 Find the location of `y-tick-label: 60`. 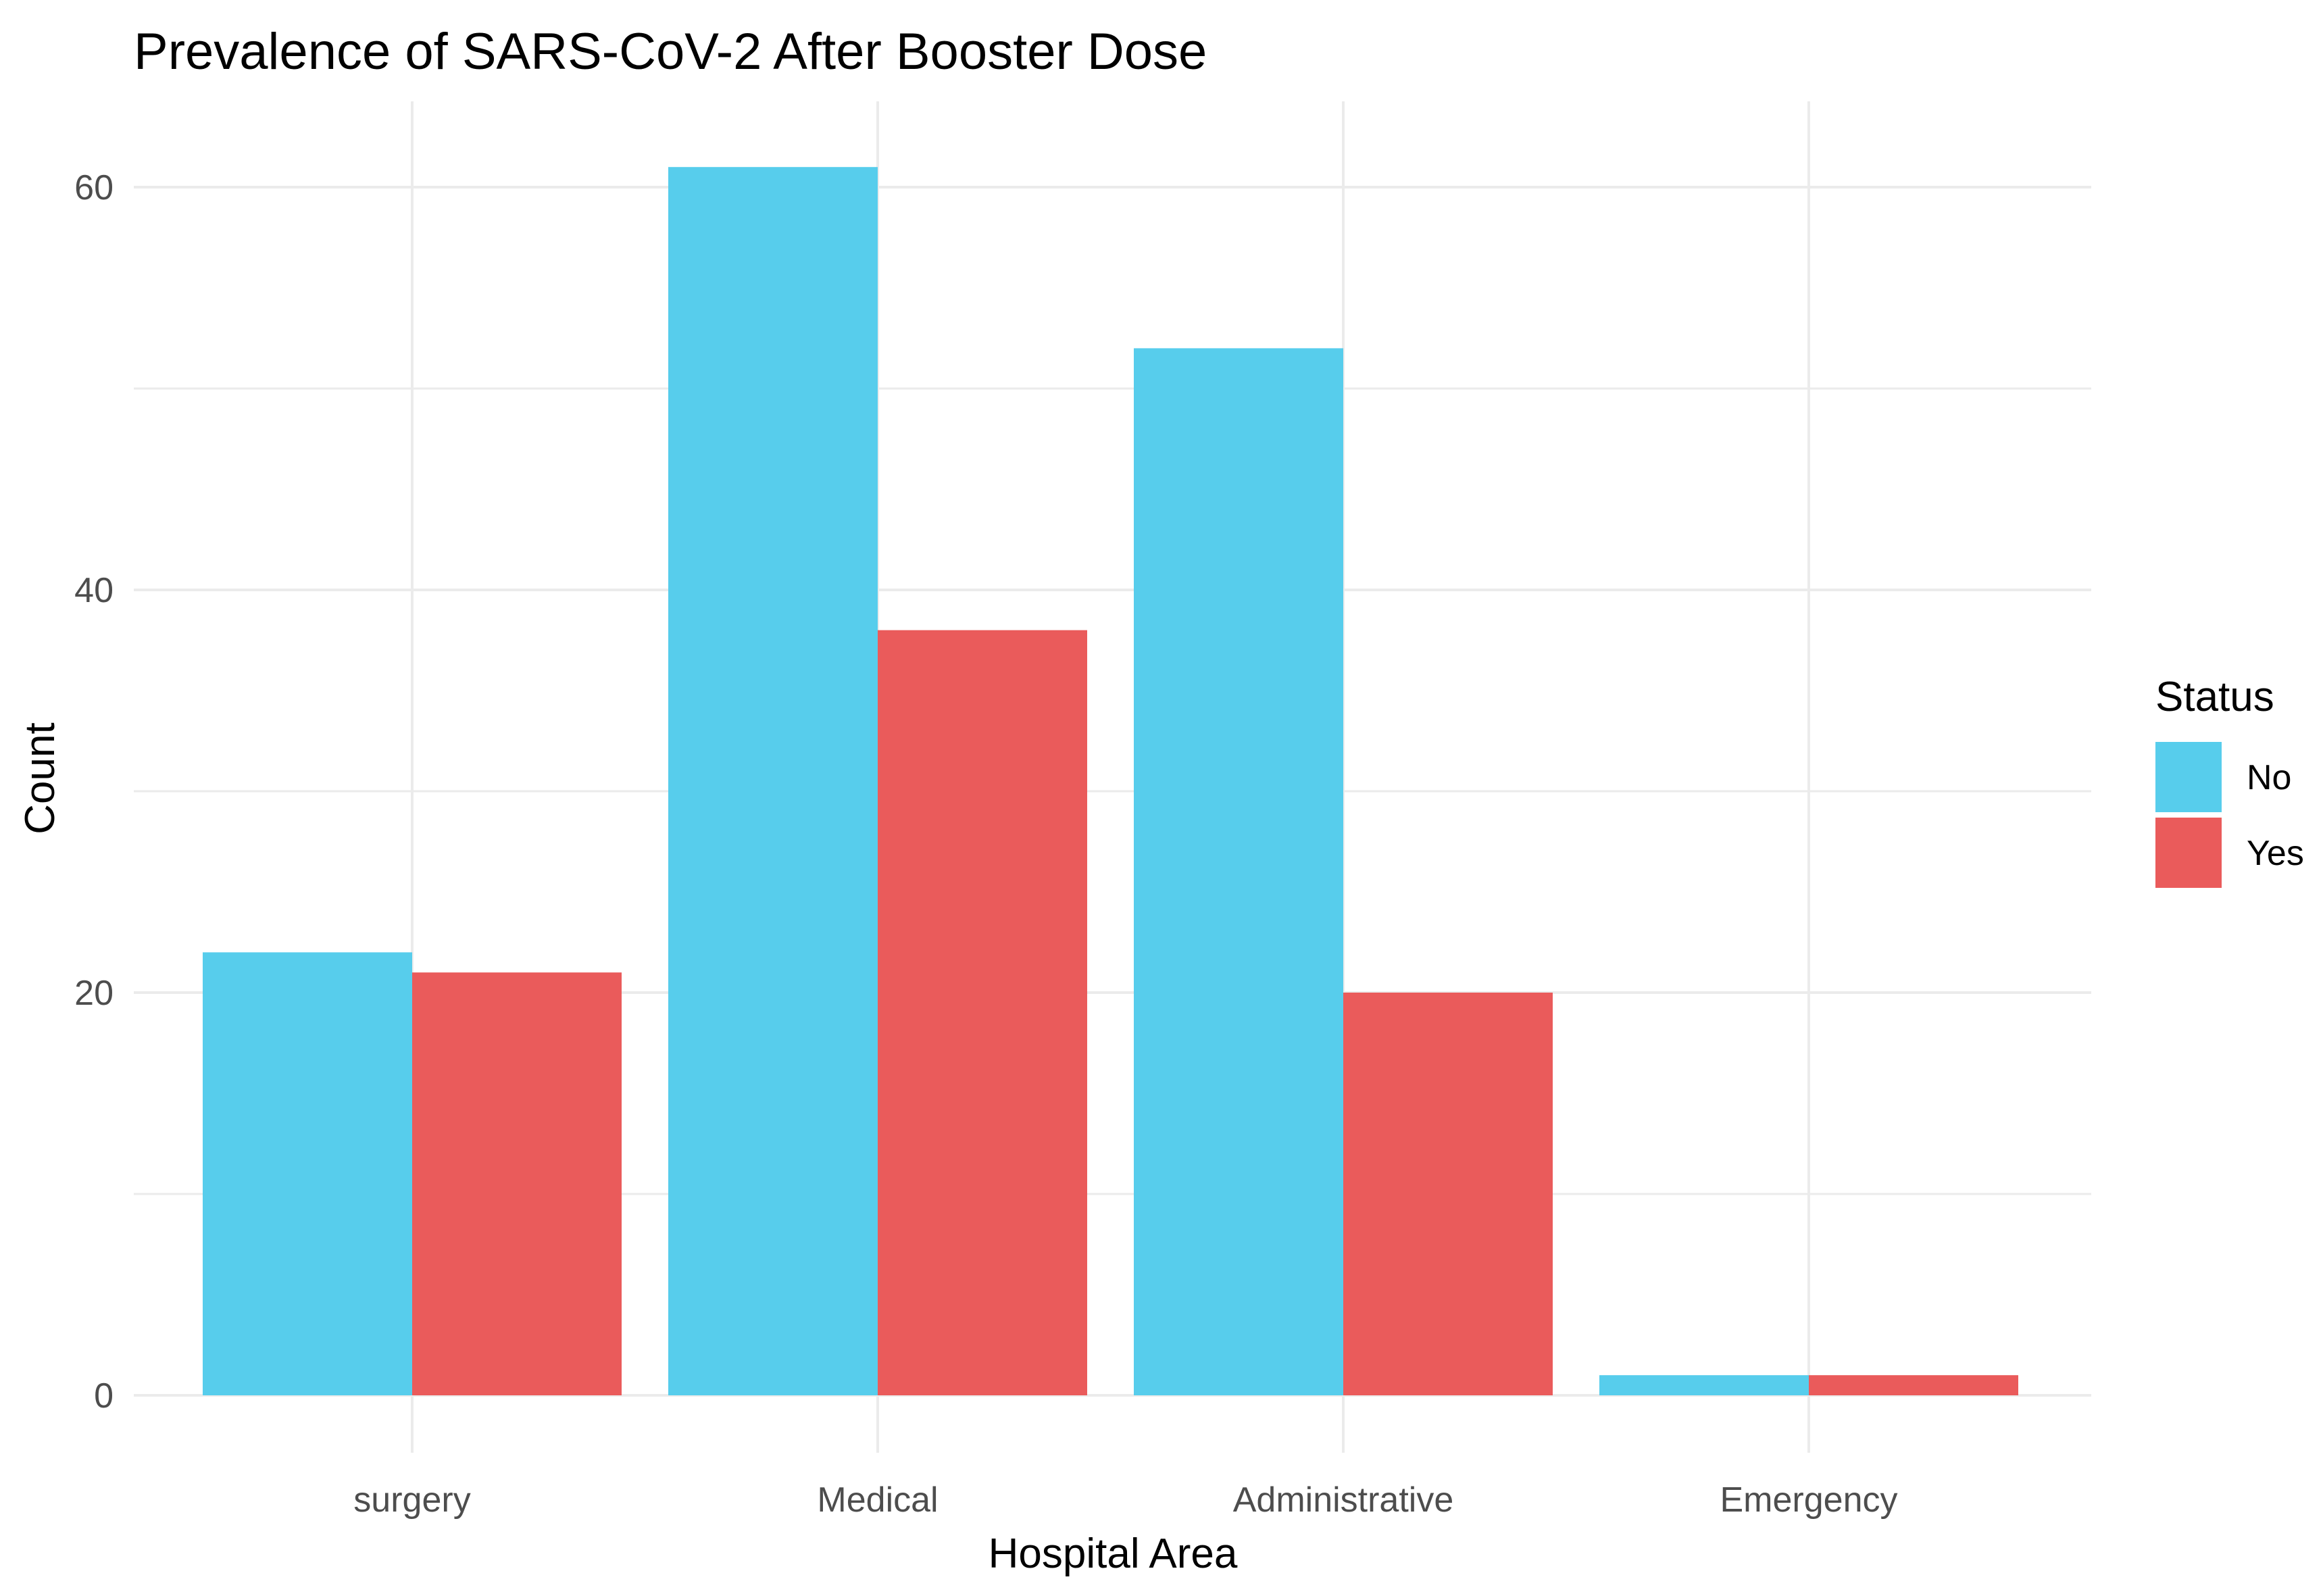

y-tick-label: 60 is located at coordinates (94, 188).